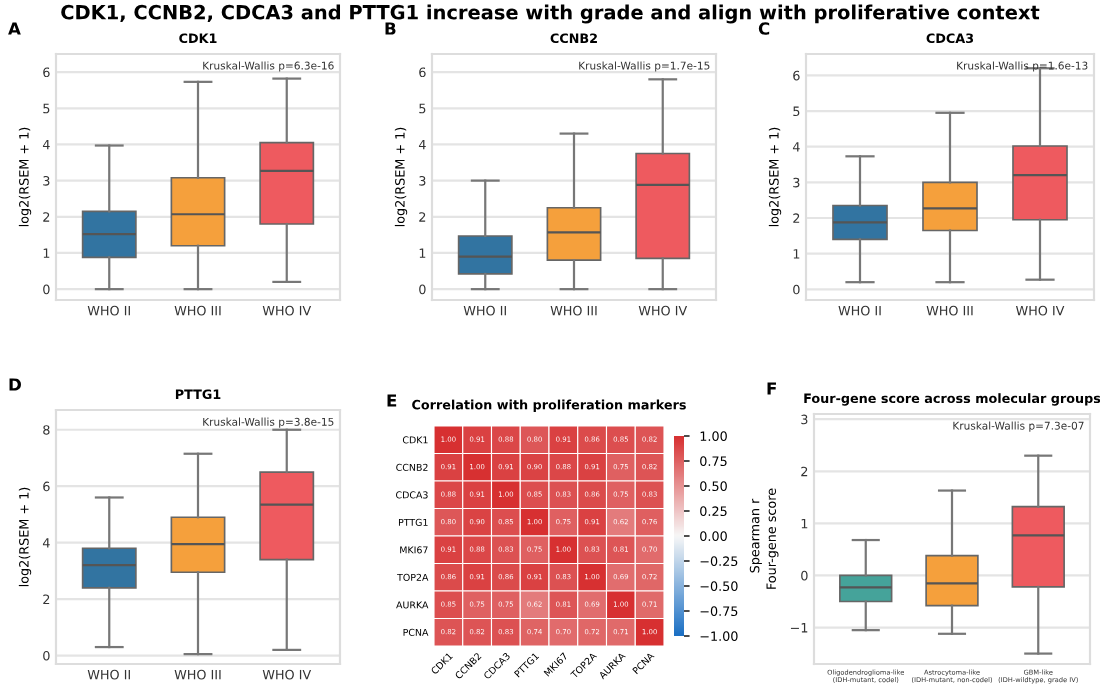  Describe the element at coordinates (14, 28) in the screenshot. I see `text: A` at that location.